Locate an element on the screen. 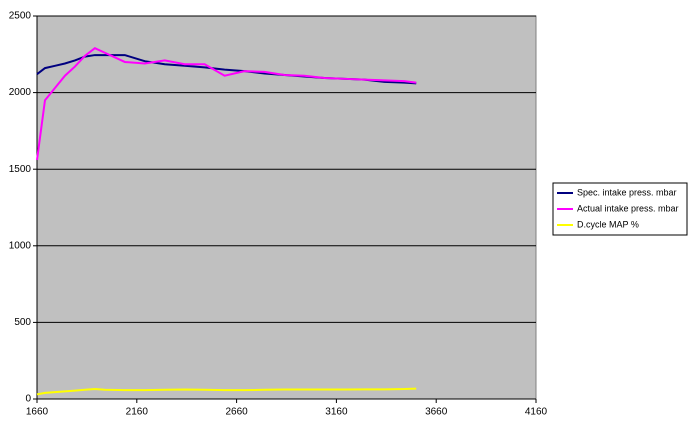 The height and width of the screenshot is (426, 690). legend-box is located at coordinates (620, 209).